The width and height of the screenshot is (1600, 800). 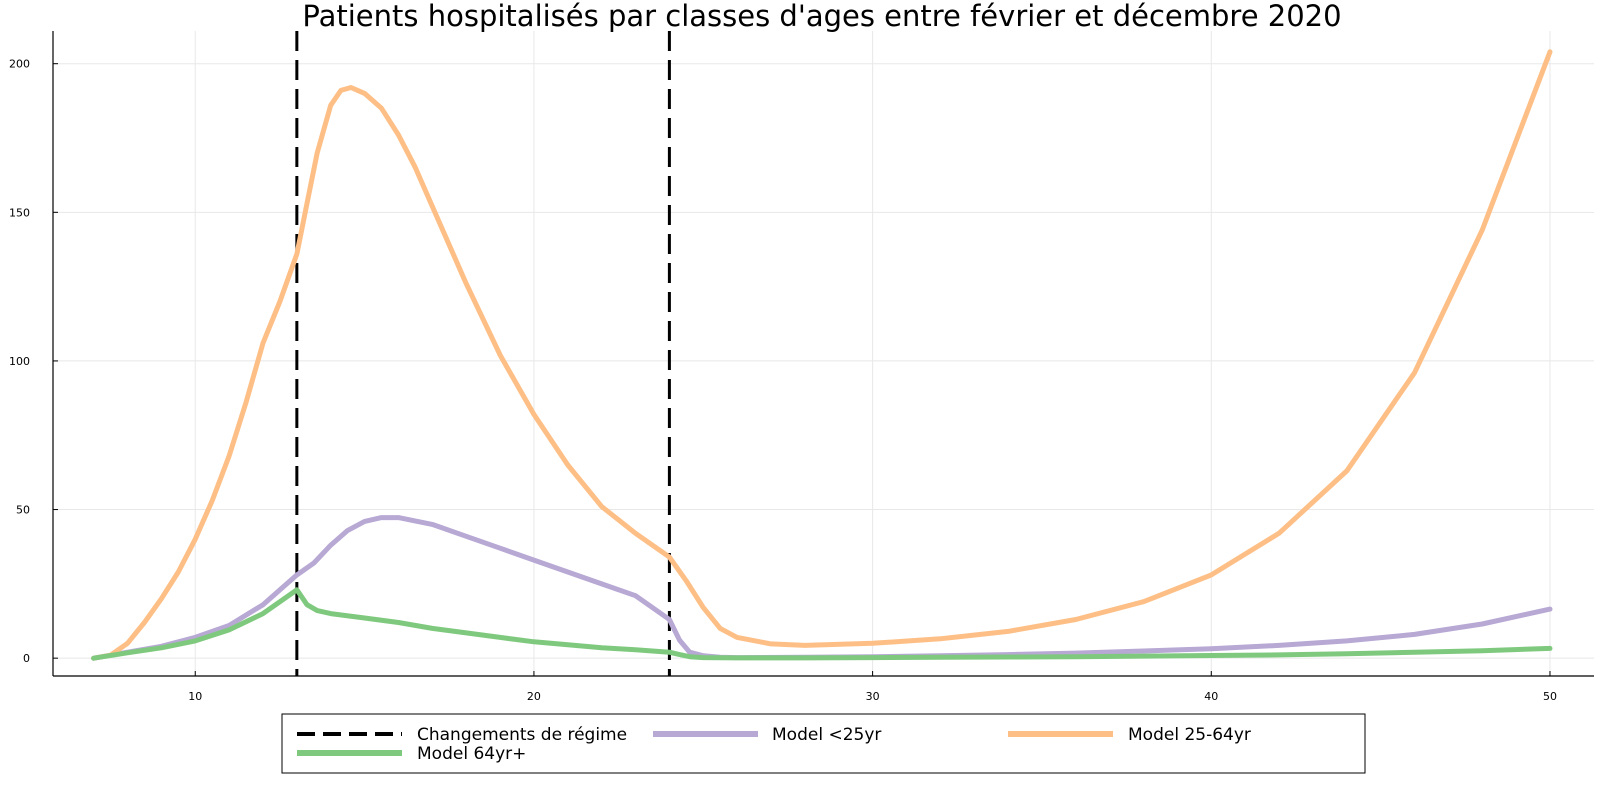 I want to click on y-tick-label: 50, so click(x=23, y=510).